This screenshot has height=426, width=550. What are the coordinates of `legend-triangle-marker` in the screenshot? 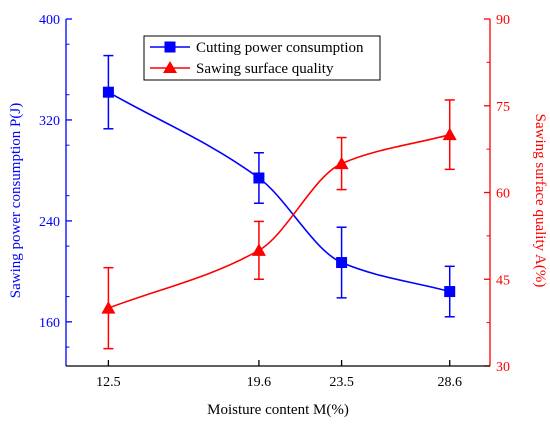 It's located at (170, 67).